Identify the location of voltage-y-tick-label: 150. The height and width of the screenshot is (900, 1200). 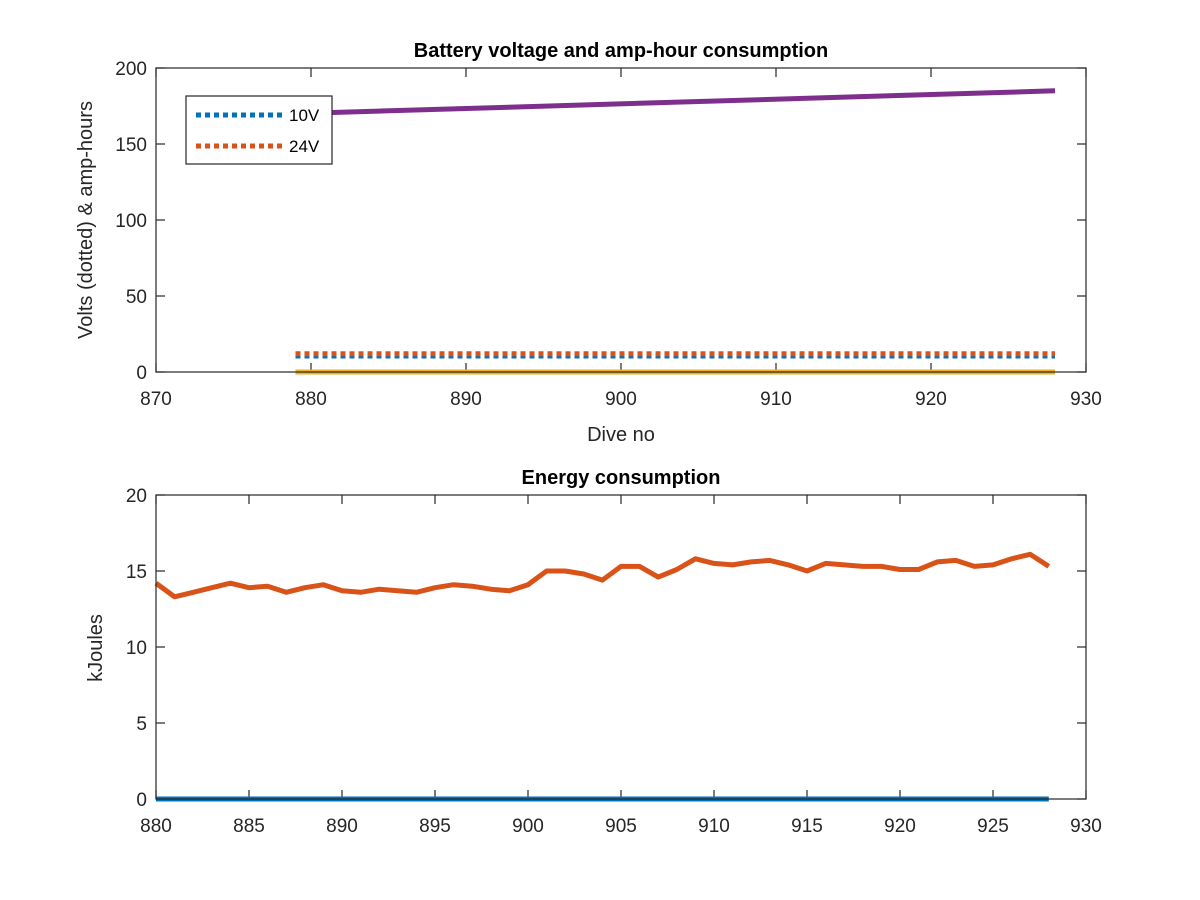
(131, 145).